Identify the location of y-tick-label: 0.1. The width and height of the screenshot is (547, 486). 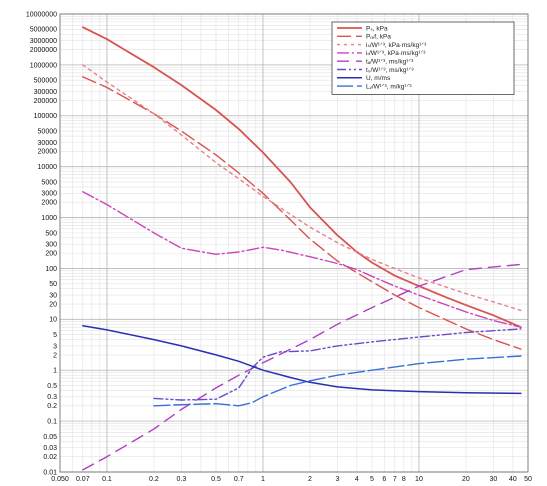
(52, 422).